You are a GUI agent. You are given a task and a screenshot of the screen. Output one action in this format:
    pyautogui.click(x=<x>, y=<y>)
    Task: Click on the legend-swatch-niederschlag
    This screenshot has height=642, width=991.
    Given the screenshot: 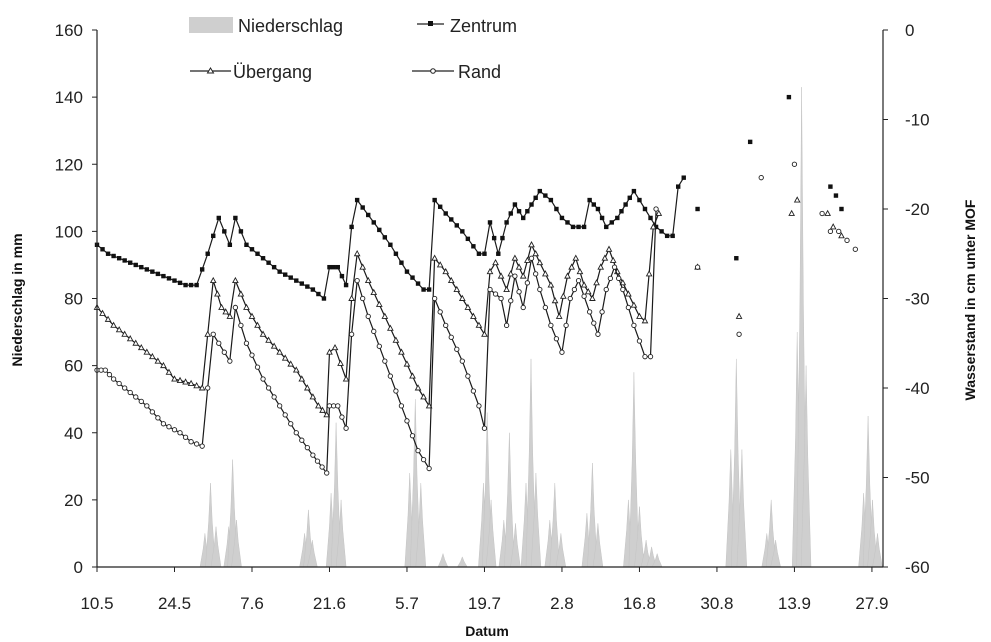 What is the action you would take?
    pyautogui.click(x=211, y=25)
    